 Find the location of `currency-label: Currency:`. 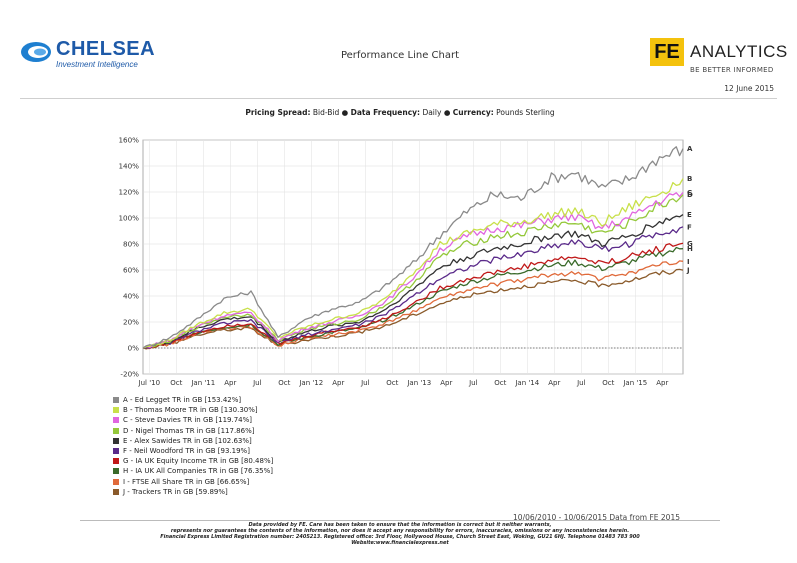

currency-label: Currency: is located at coordinates (473, 112).